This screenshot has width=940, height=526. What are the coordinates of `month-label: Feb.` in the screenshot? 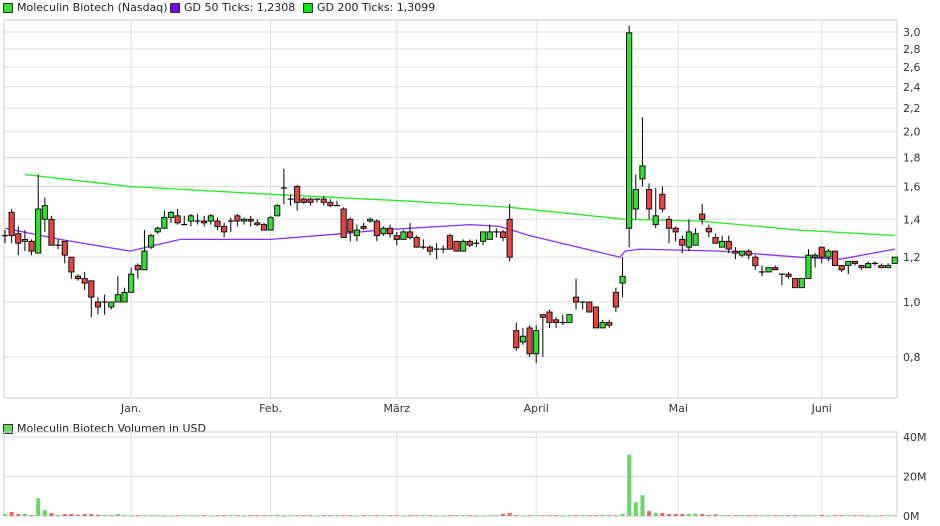 It's located at (270, 408).